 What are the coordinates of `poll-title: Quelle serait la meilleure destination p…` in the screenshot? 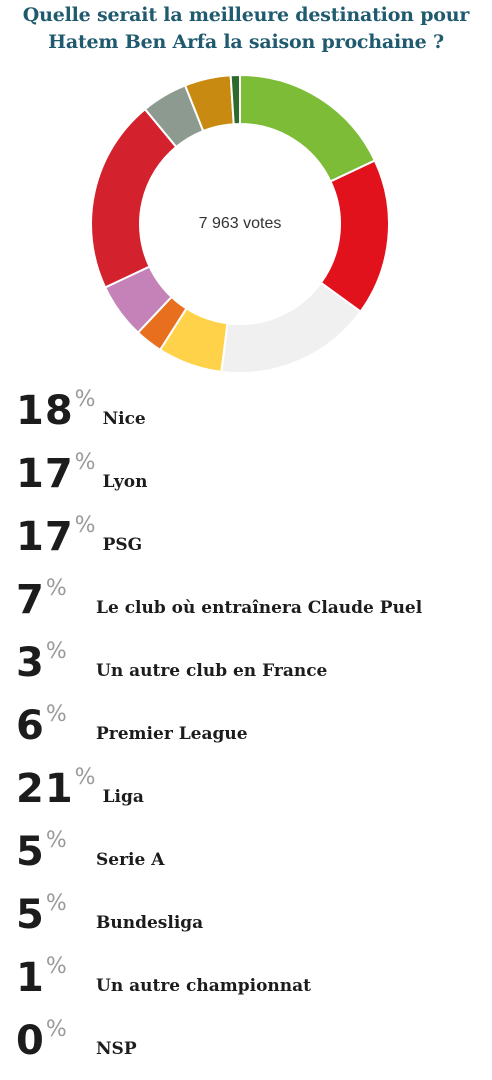 It's located at (246, 29).